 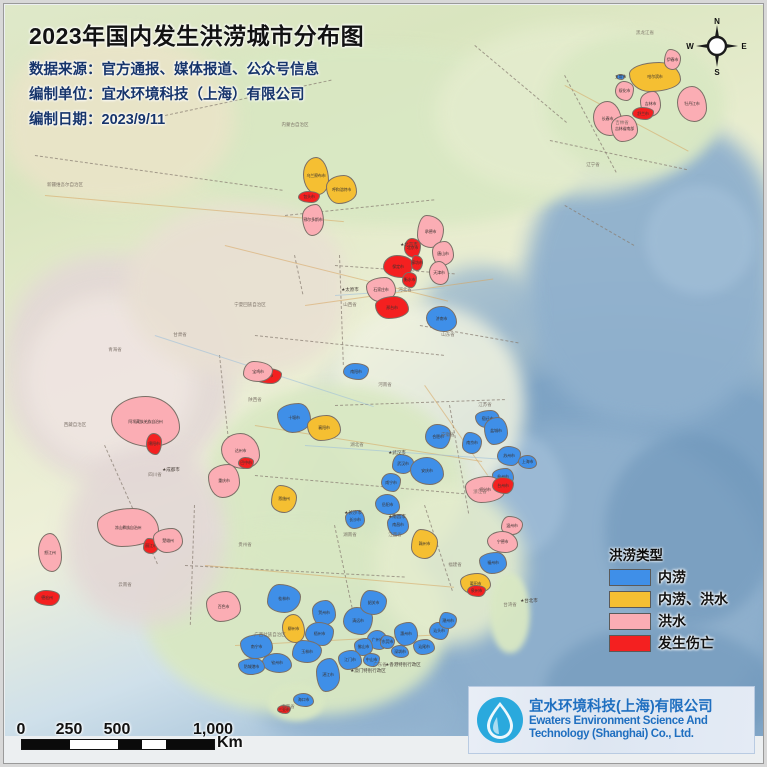 What do you see at coordinates (668, 577) in the screenshot?
I see `legend-item: 内涝` at bounding box center [668, 577].